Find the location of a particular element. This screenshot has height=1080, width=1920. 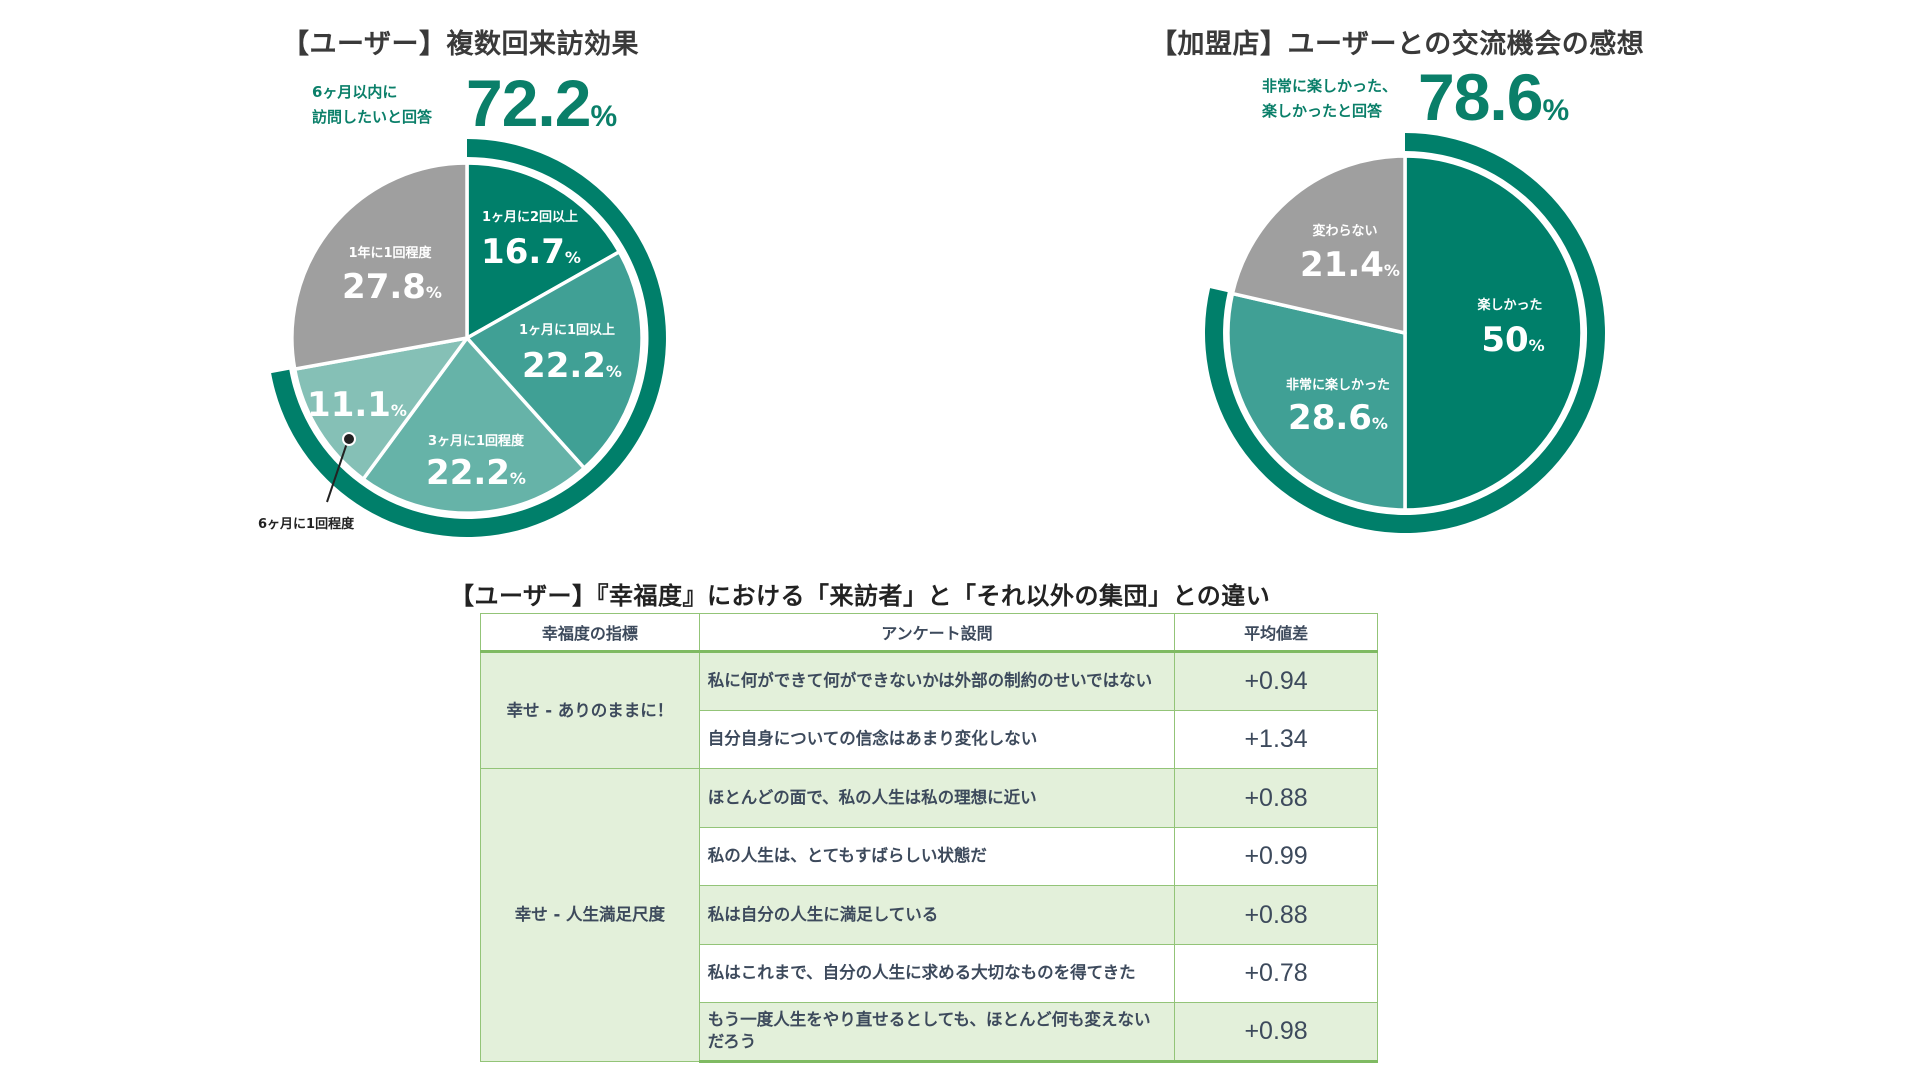

header-indicator: 幸福度の指標 is located at coordinates (590, 633).